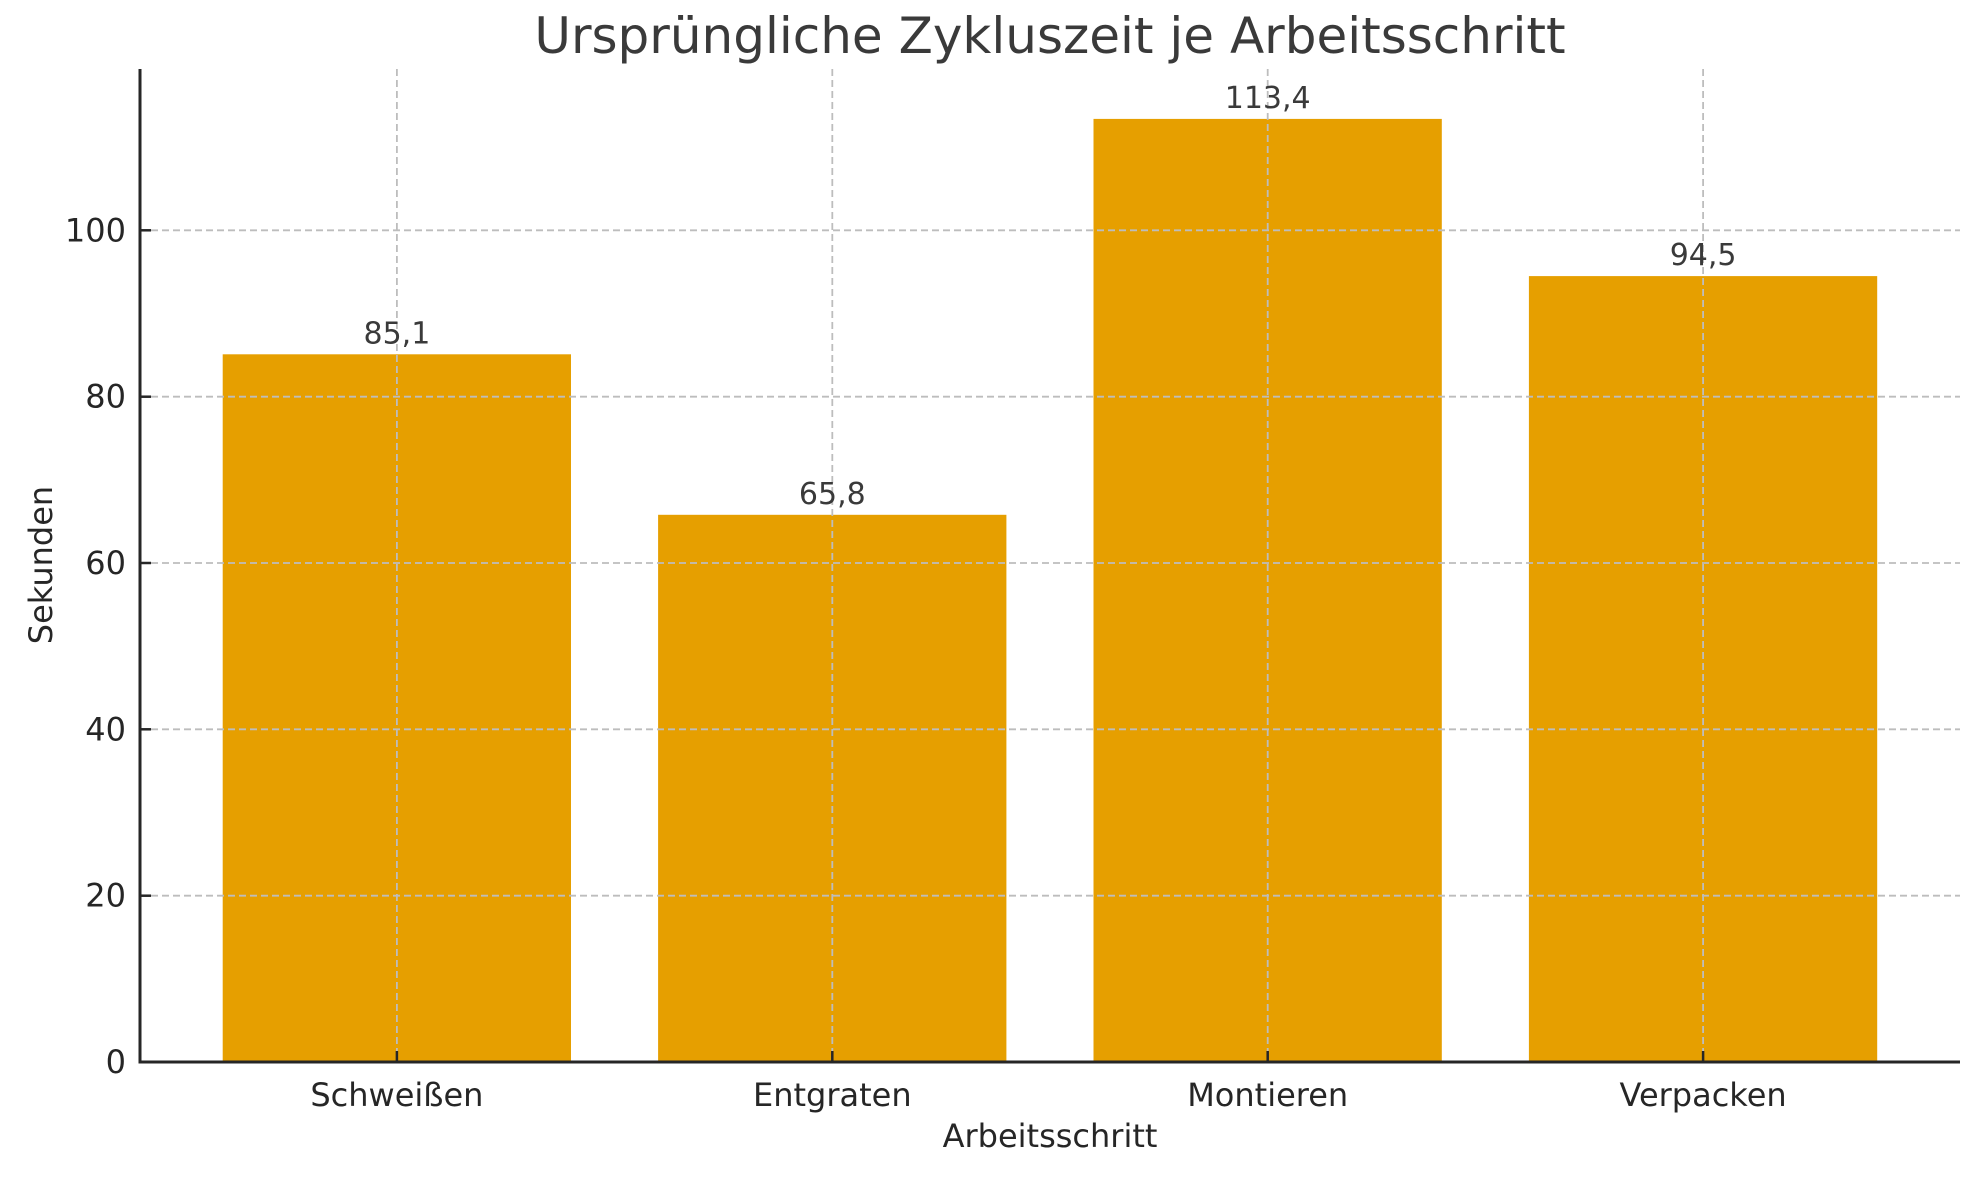 The width and height of the screenshot is (1979, 1180). Describe the element at coordinates (105, 563) in the screenshot. I see `y-tick-label: 60` at that location.